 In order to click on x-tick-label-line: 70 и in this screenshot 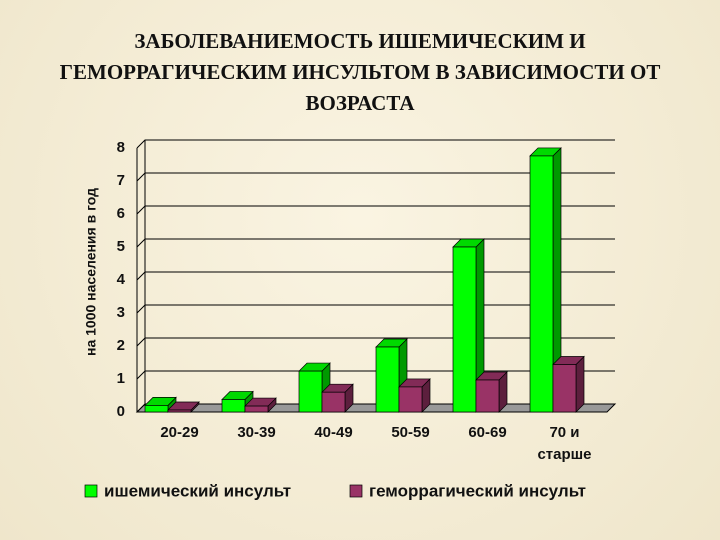, I will do `click(564, 432)`.